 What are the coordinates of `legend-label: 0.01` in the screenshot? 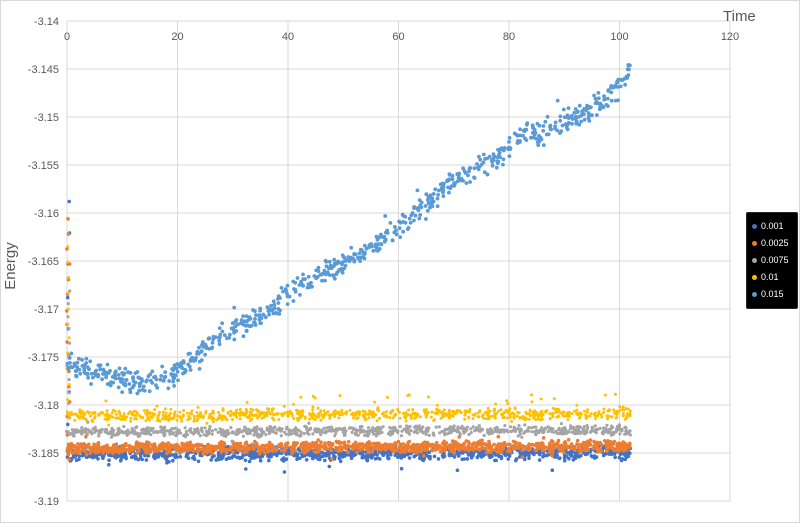 It's located at (770, 277).